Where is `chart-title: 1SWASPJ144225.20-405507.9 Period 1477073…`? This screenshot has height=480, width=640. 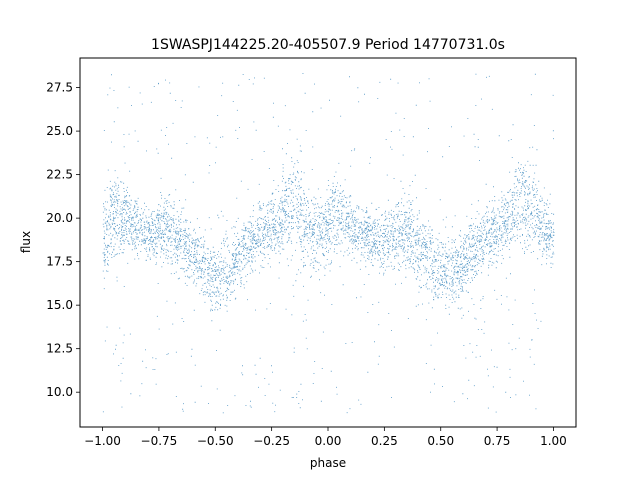
chart-title: 1SWASPJ144225.20-405507.9 Period 1477073… is located at coordinates (328, 45).